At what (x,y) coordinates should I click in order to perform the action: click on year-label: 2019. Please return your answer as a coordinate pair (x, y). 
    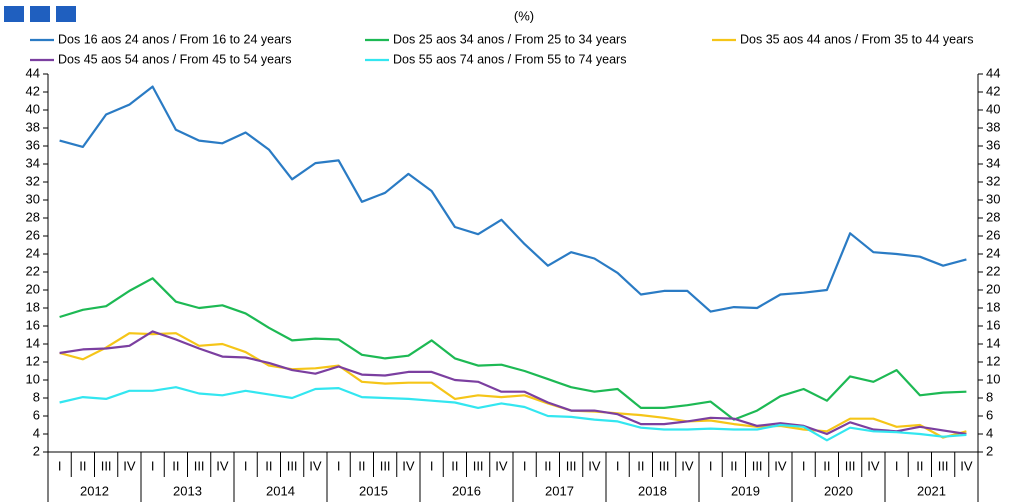
    Looking at the image, I should click on (745, 490).